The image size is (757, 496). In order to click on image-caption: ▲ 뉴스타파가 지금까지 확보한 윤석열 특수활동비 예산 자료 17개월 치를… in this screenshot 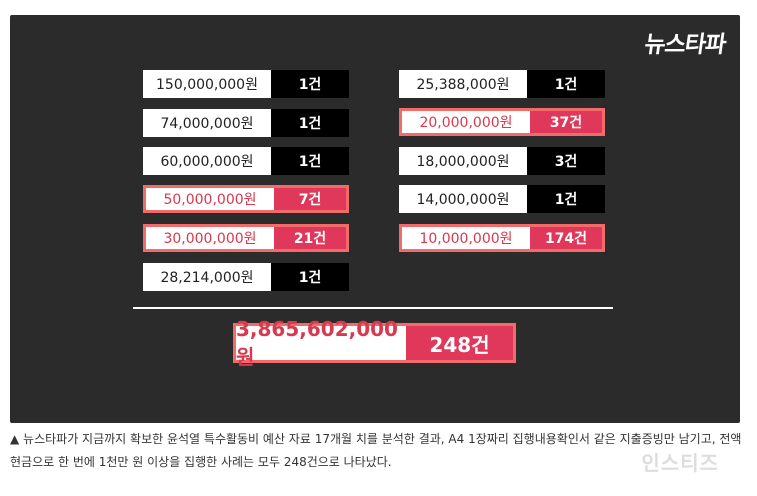, I will do `click(376, 450)`.